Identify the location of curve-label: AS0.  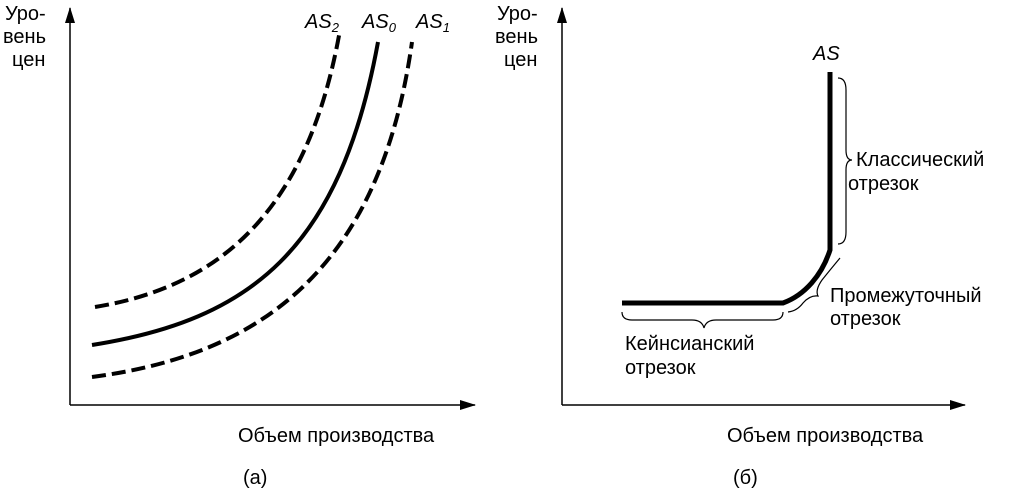
(379, 23).